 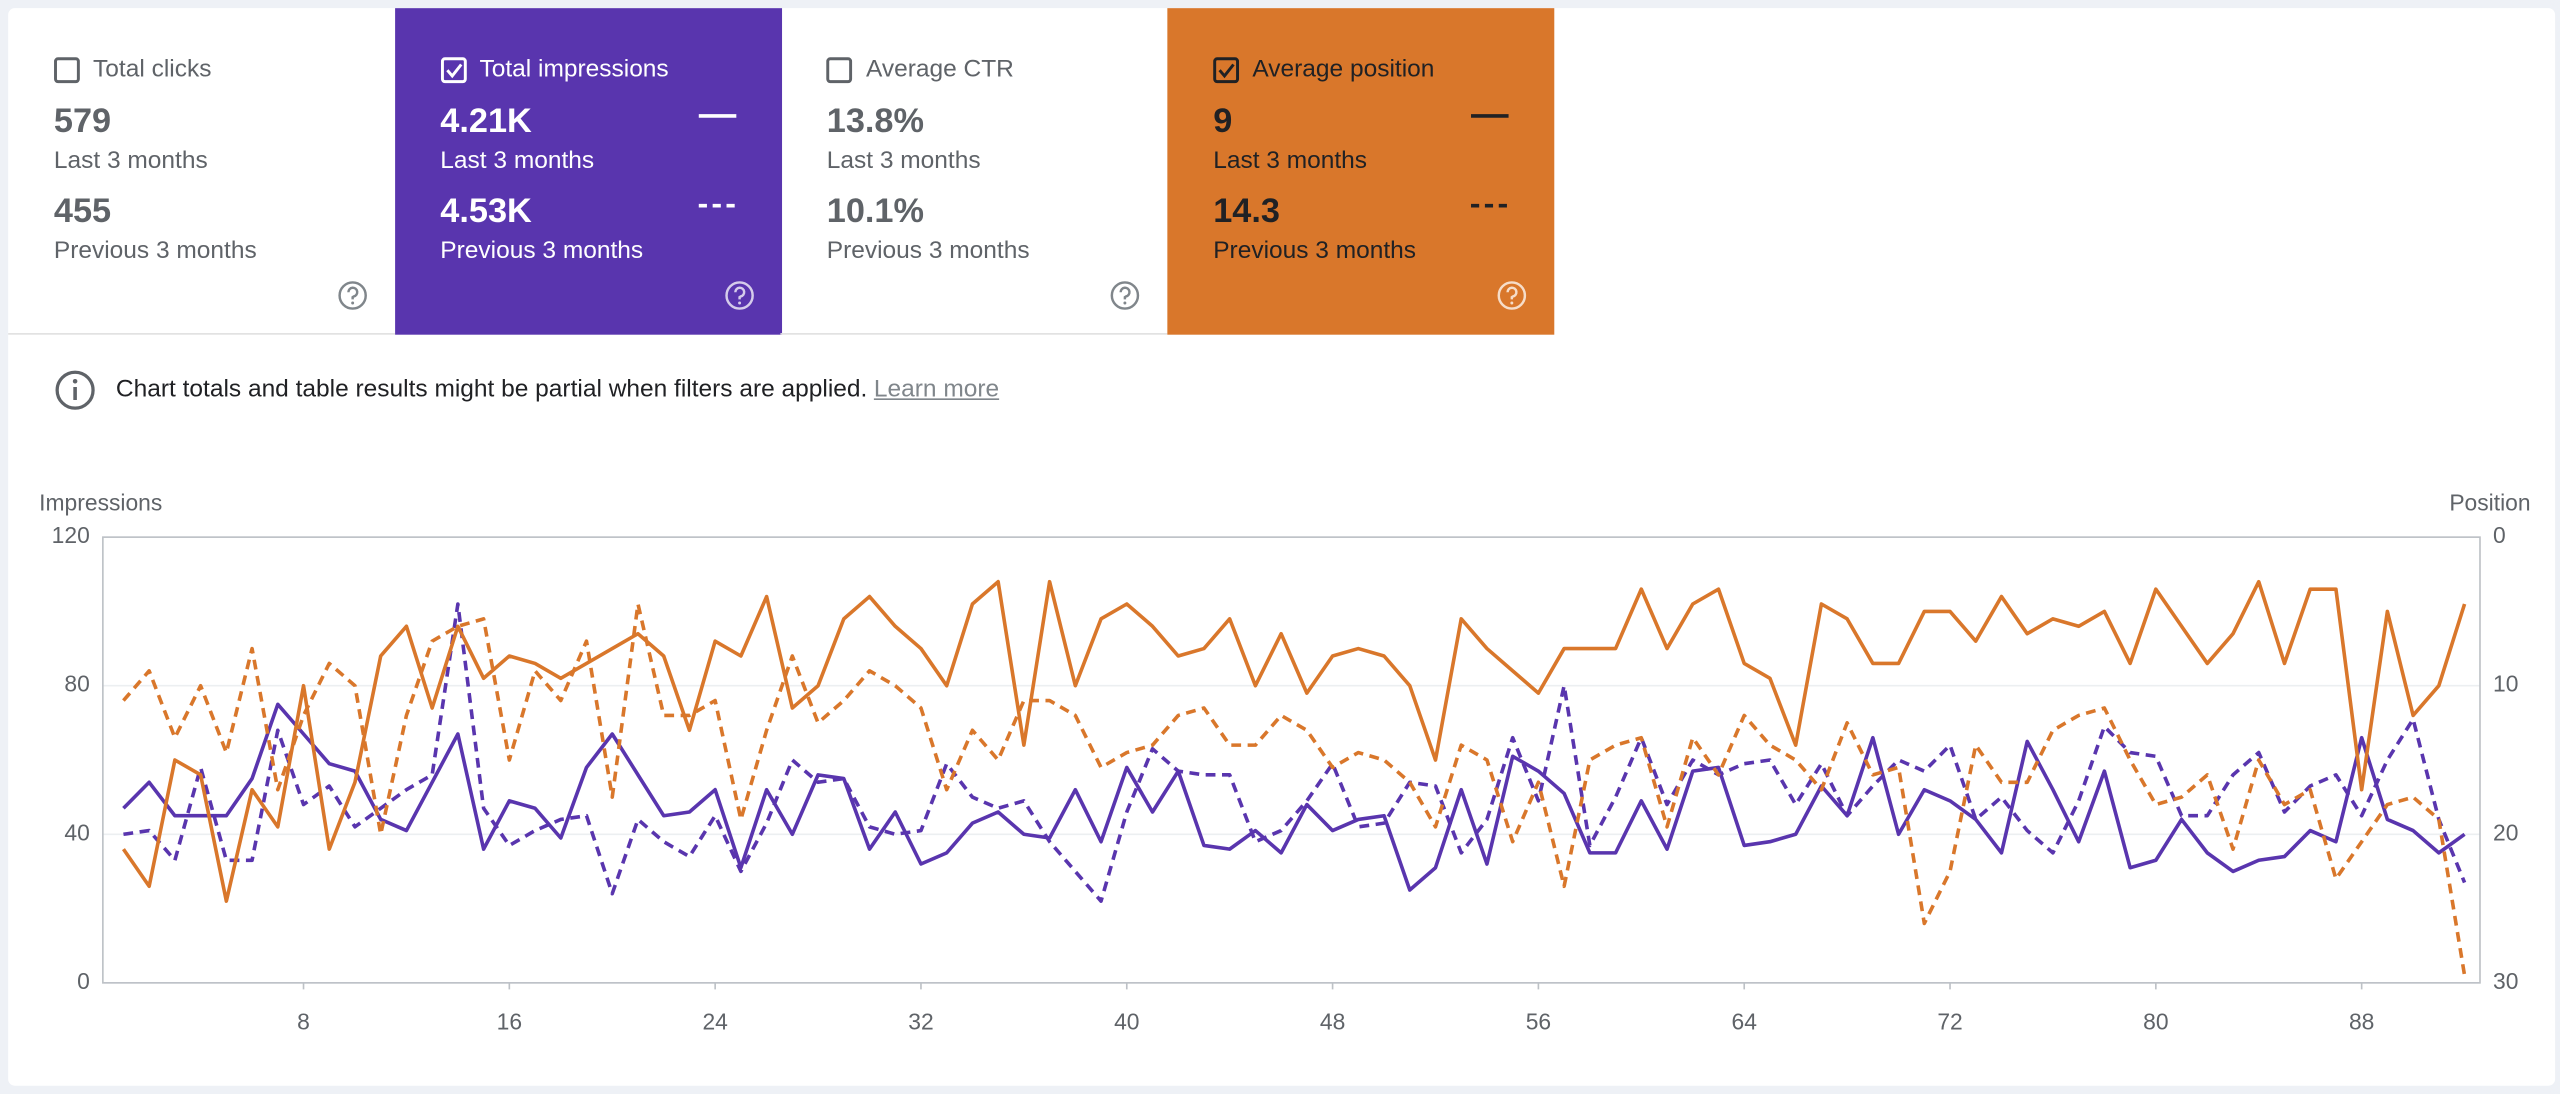 What do you see at coordinates (574, 69) in the screenshot?
I see `card-label: Total impressions` at bounding box center [574, 69].